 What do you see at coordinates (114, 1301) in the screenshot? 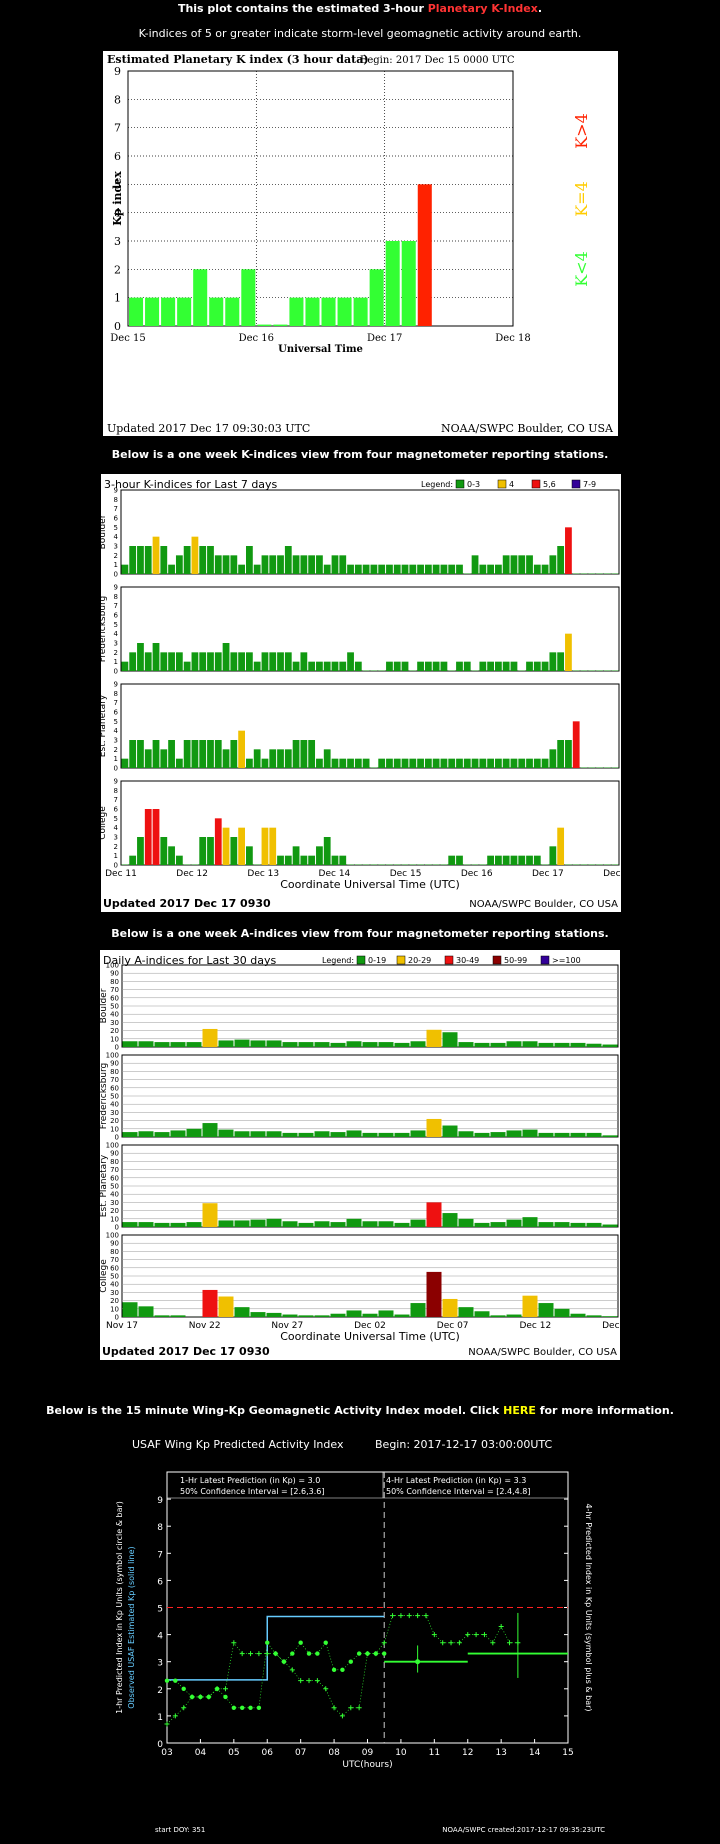
I see `y-tick-label: 20` at bounding box center [114, 1301].